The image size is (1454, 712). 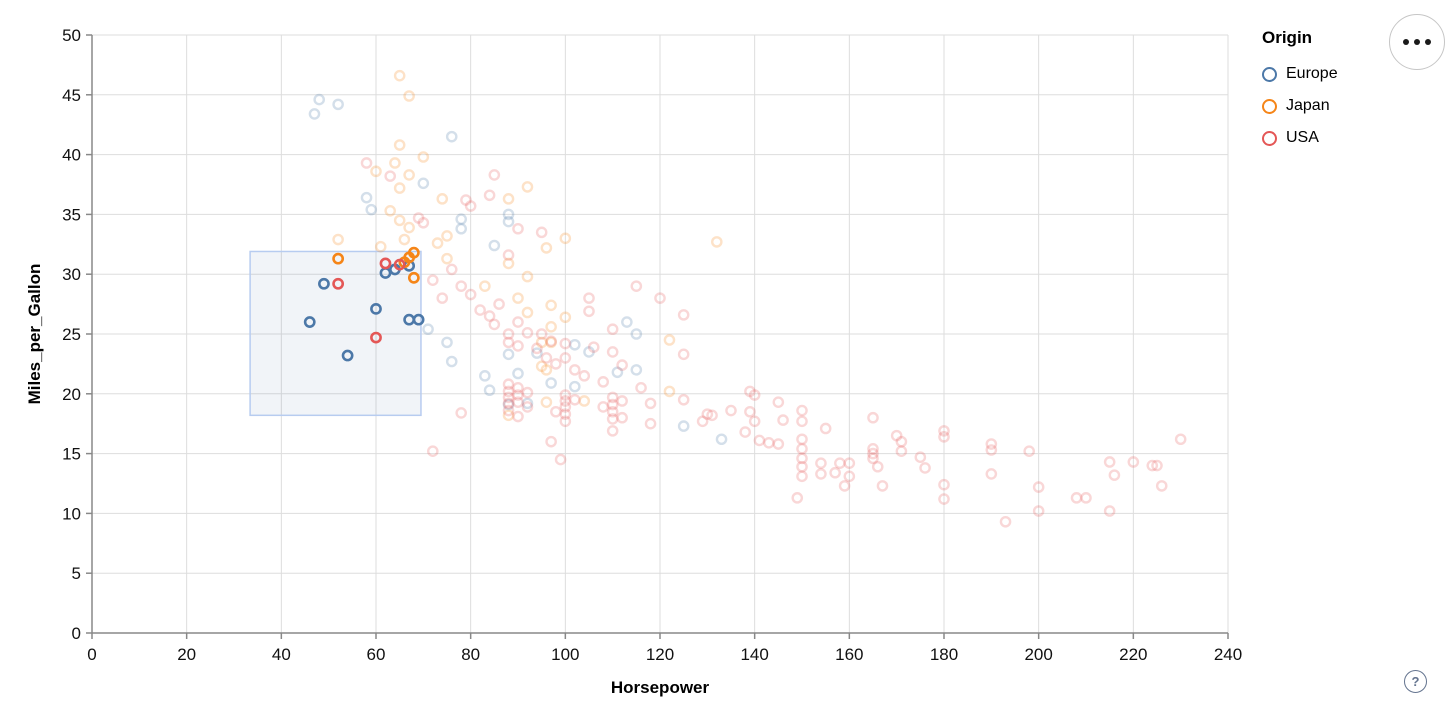 I want to click on chart-actions-menu-button, so click(x=1417, y=42).